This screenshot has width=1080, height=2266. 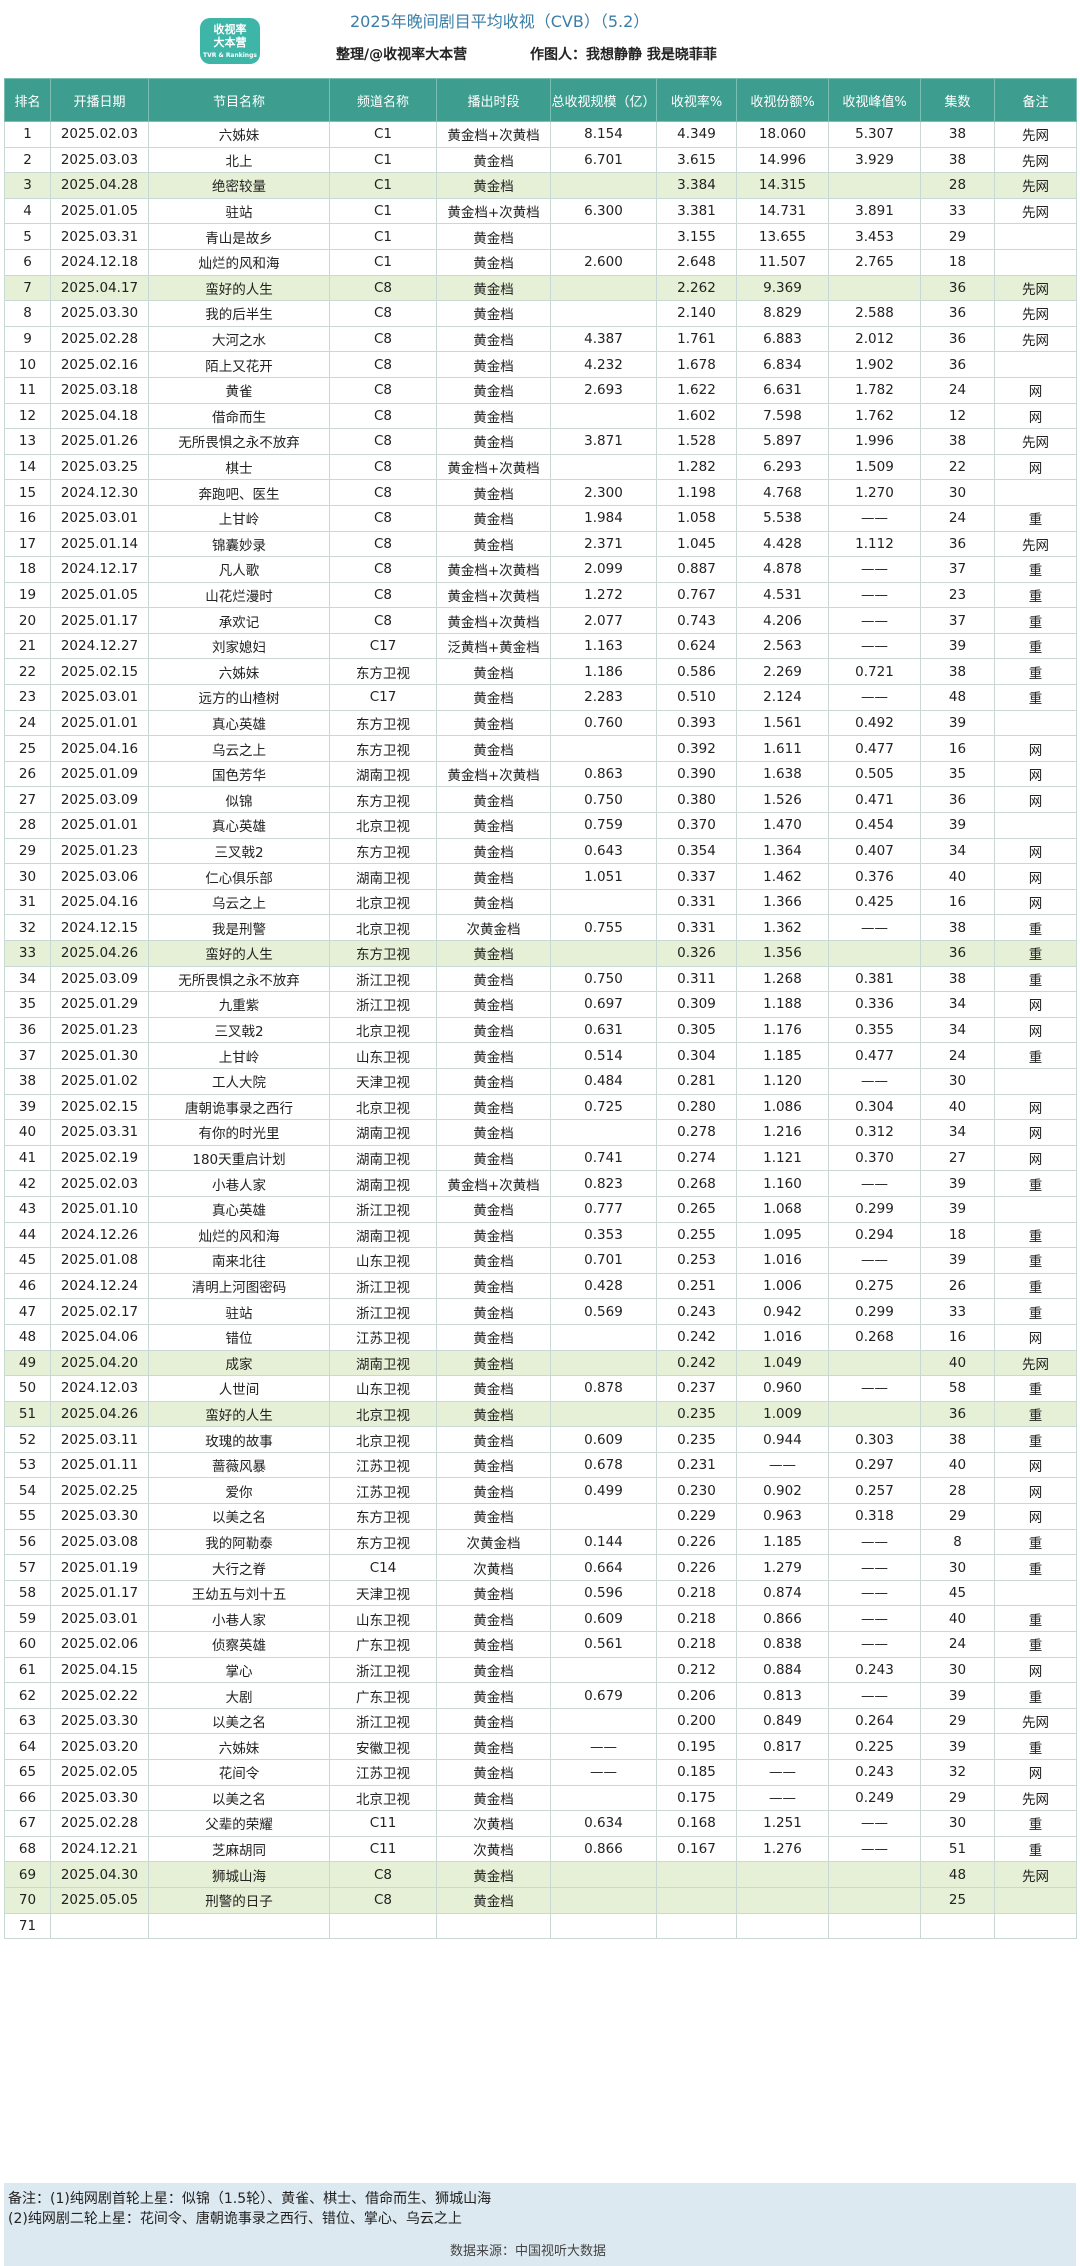 I want to click on table-row: 7 2025.04.17 蛮好的人生 C8 黄金档 2.262 9.369 36 先网, so click(x=540, y=288).